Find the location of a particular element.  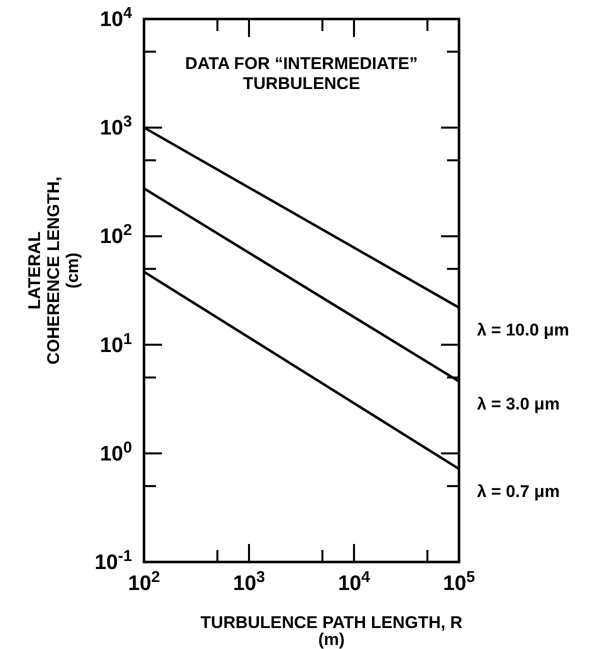

x-axis-title: TURBULENCE PATH LENGTH, R (m) is located at coordinates (331, 631).